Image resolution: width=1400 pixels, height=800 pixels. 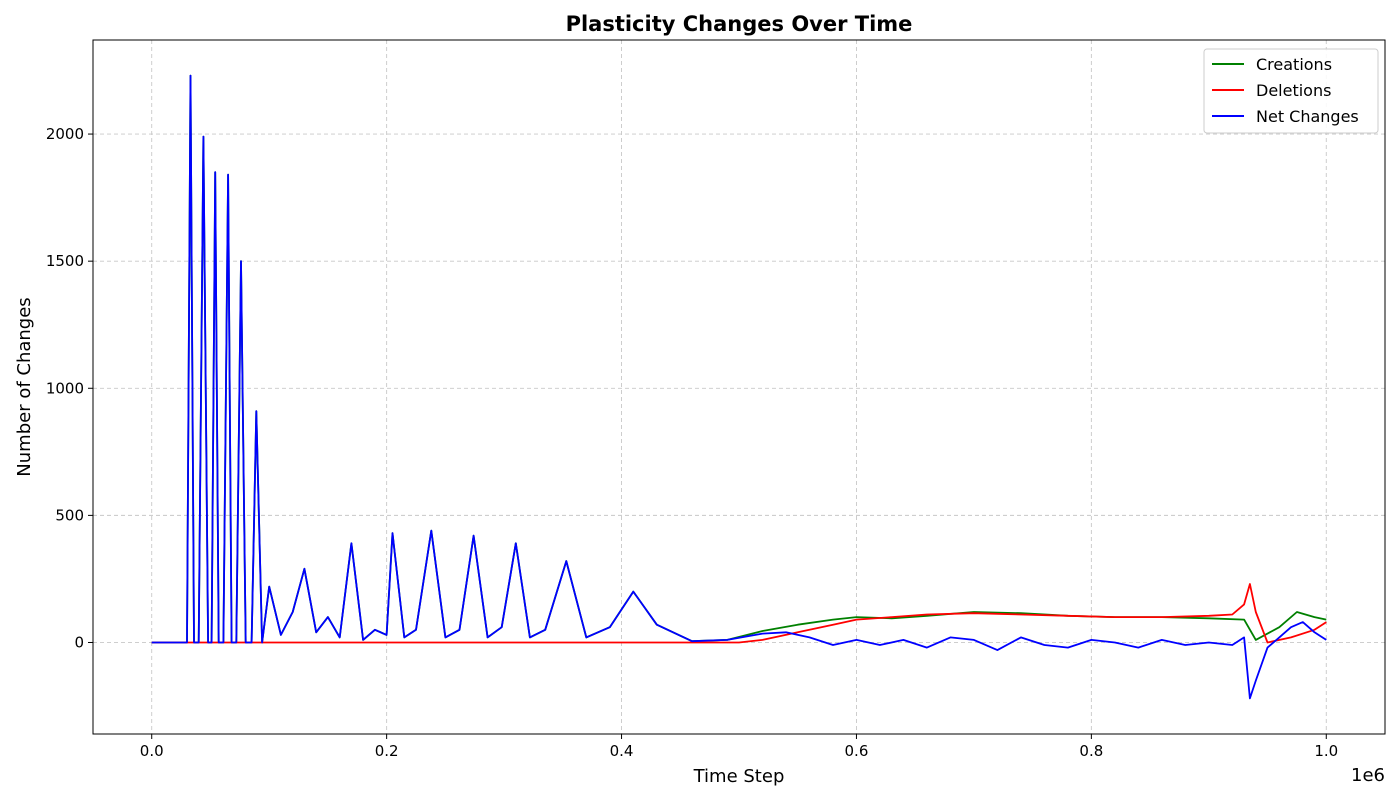 What do you see at coordinates (1368, 775) in the screenshot?
I see `x-axis-offset-label: 1e6` at bounding box center [1368, 775].